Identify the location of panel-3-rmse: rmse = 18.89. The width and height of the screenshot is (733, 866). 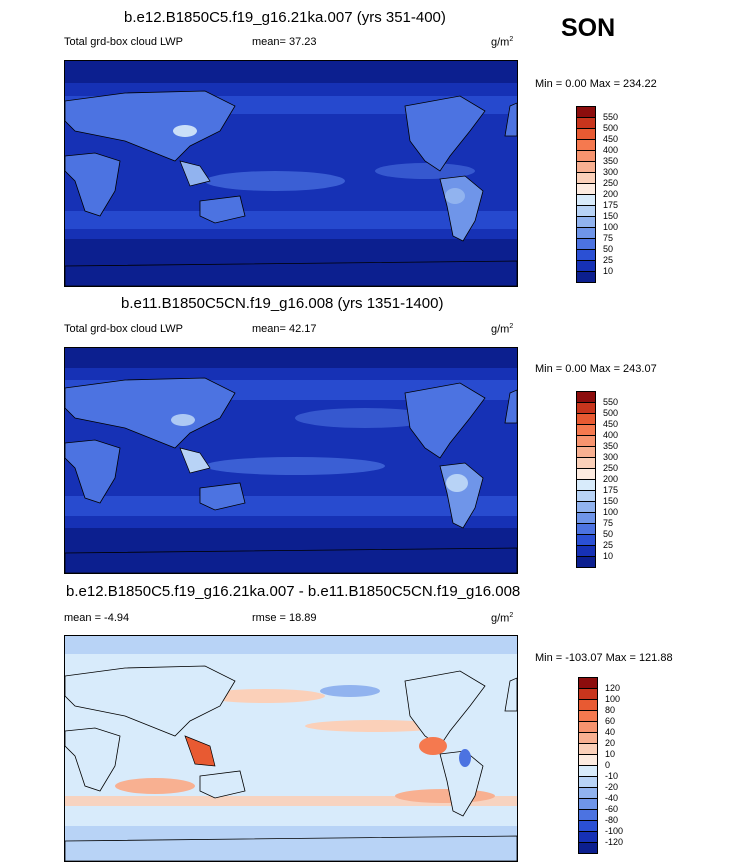
(284, 618).